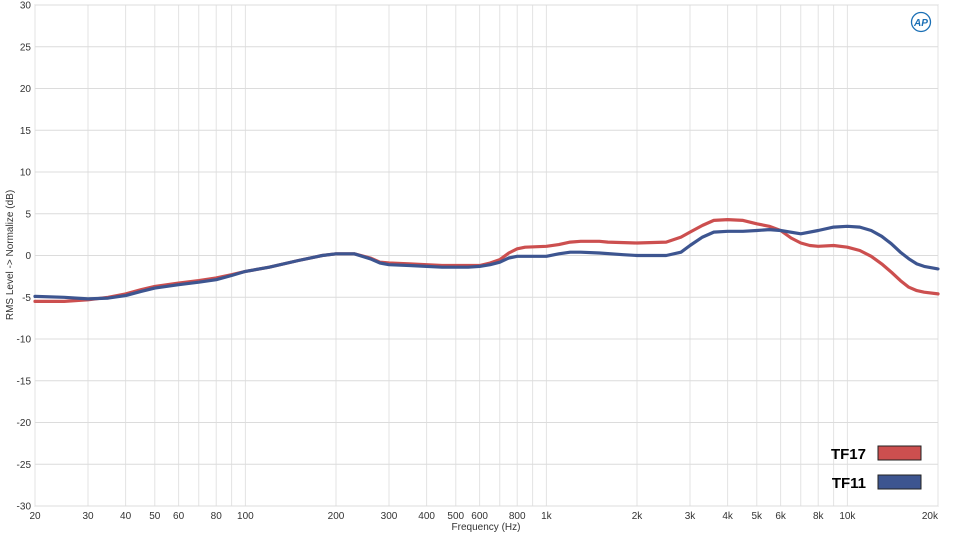 Image resolution: width=959 pixels, height=539 pixels. Describe the element at coordinates (24, 465) in the screenshot. I see `y-tick-label: -25` at that location.